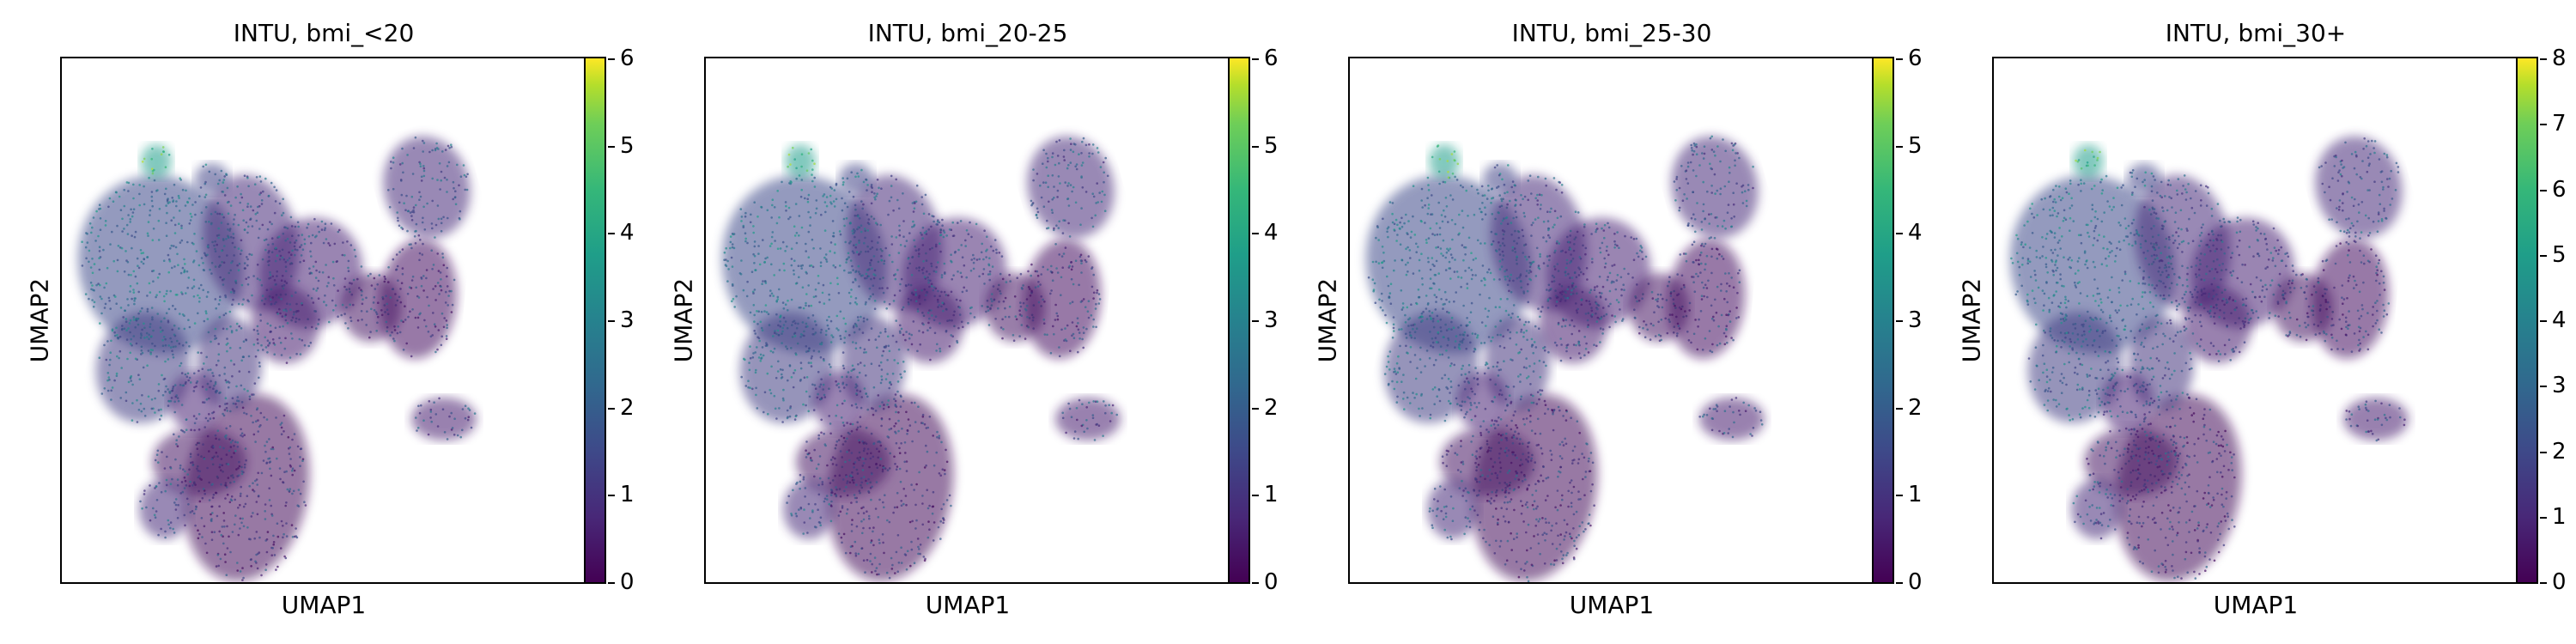  I want to click on panel-title: INTU, bmi_<20, so click(324, 33).